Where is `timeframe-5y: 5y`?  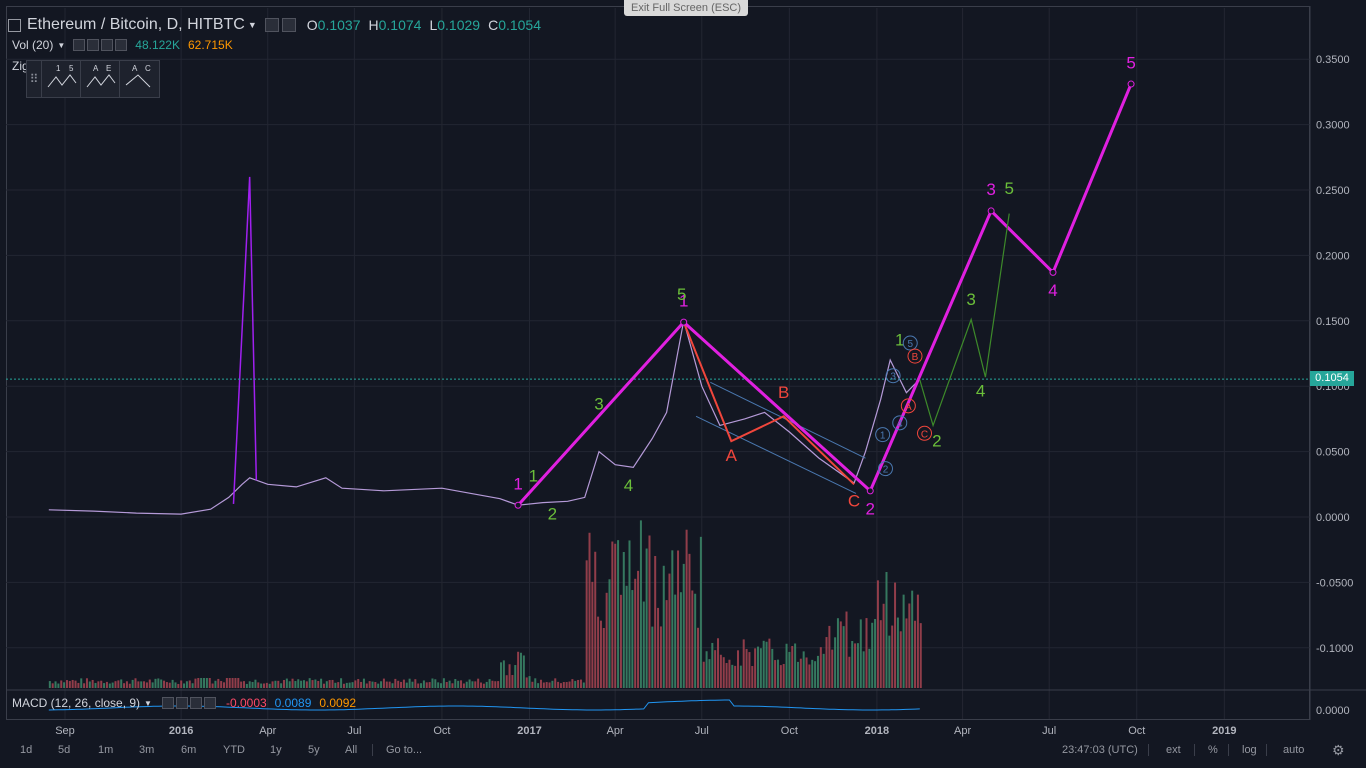
timeframe-5y: 5y is located at coordinates (314, 750).